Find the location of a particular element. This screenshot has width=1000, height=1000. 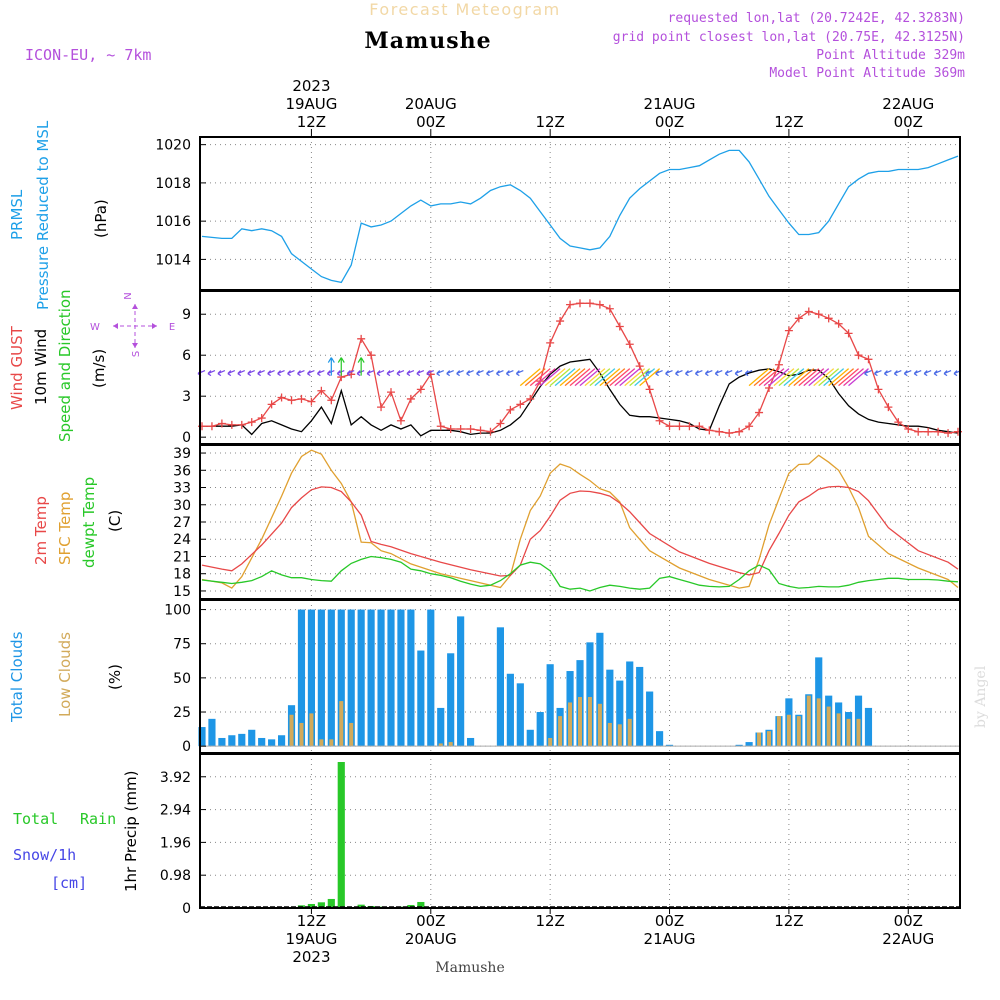

ytick-label: 100 is located at coordinates (177, 611).